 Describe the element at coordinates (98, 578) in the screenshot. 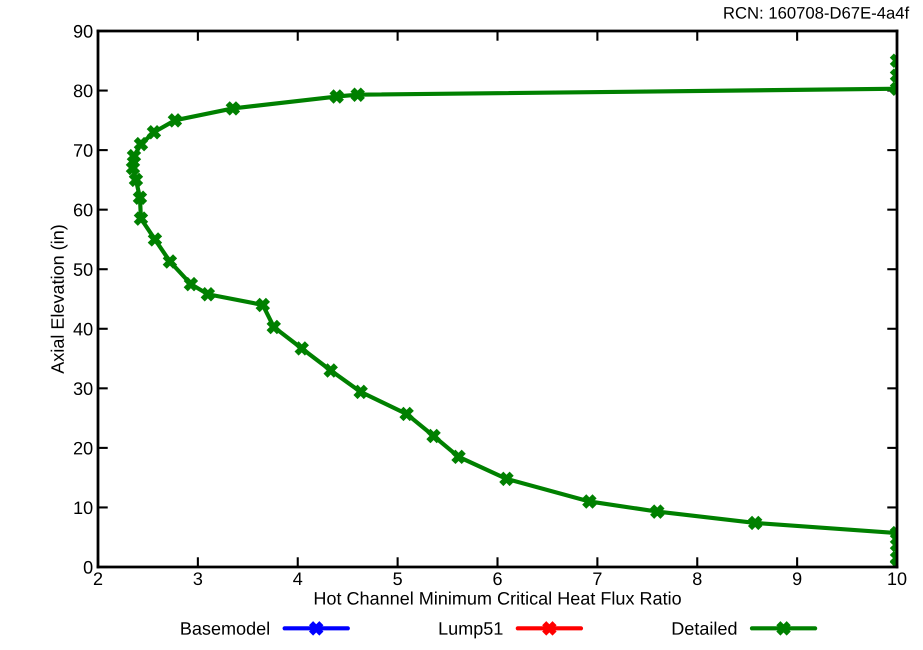

I see `x-tick-label: 2` at that location.